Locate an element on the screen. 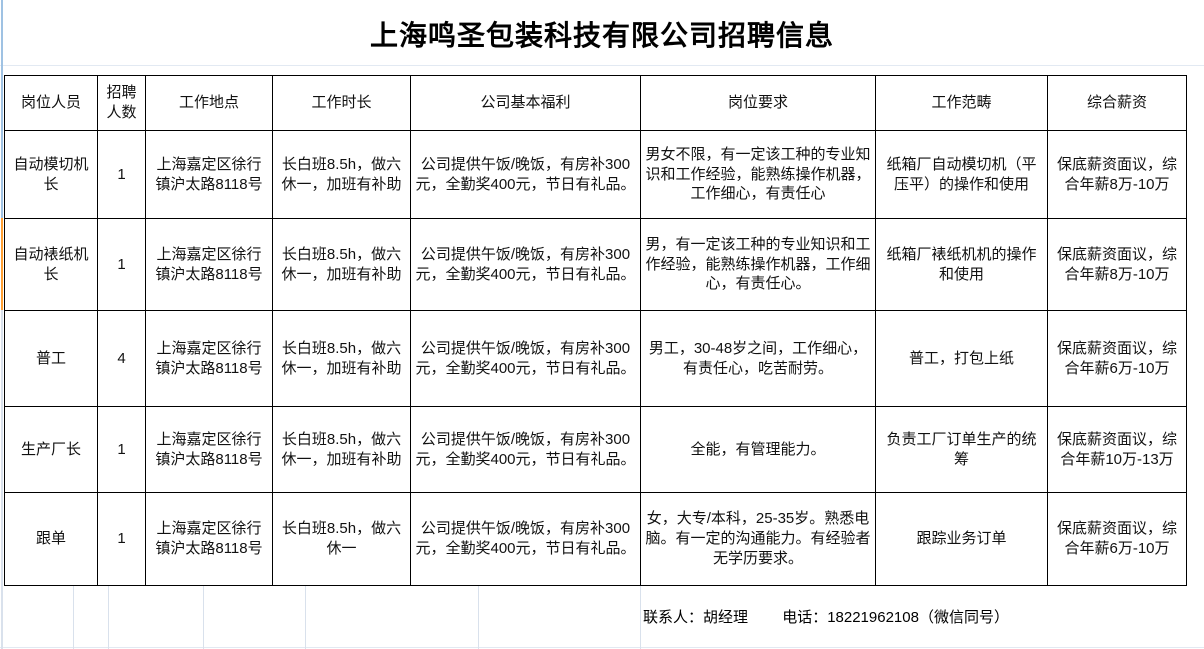 The image size is (1204, 649). cell-requirements: 男工，30-48岁之间，工作细心，有责任心，吃苦耐劳。 is located at coordinates (758, 358).